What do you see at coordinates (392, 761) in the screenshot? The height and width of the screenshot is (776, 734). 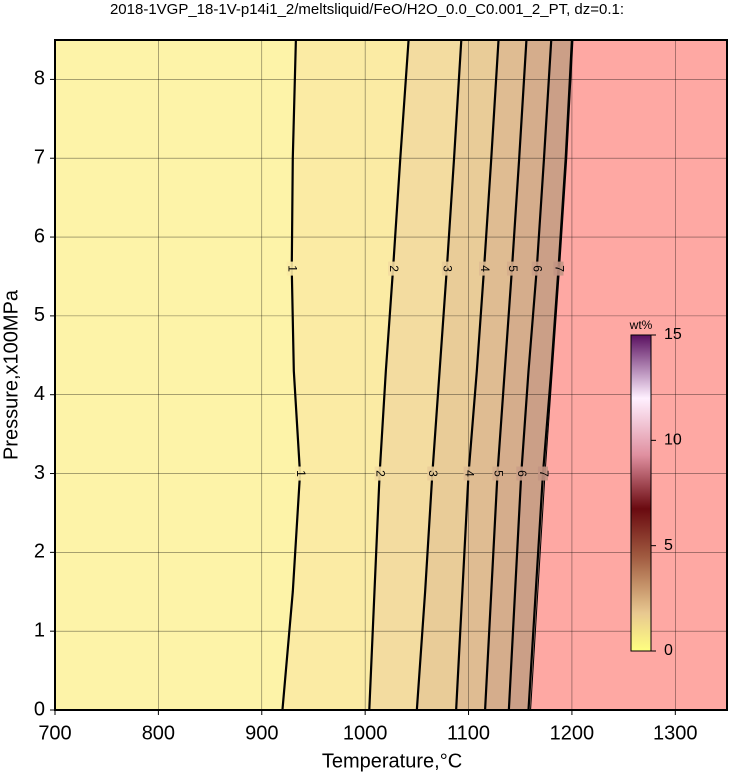 I see `x-axis-label: Temperature,°C` at bounding box center [392, 761].